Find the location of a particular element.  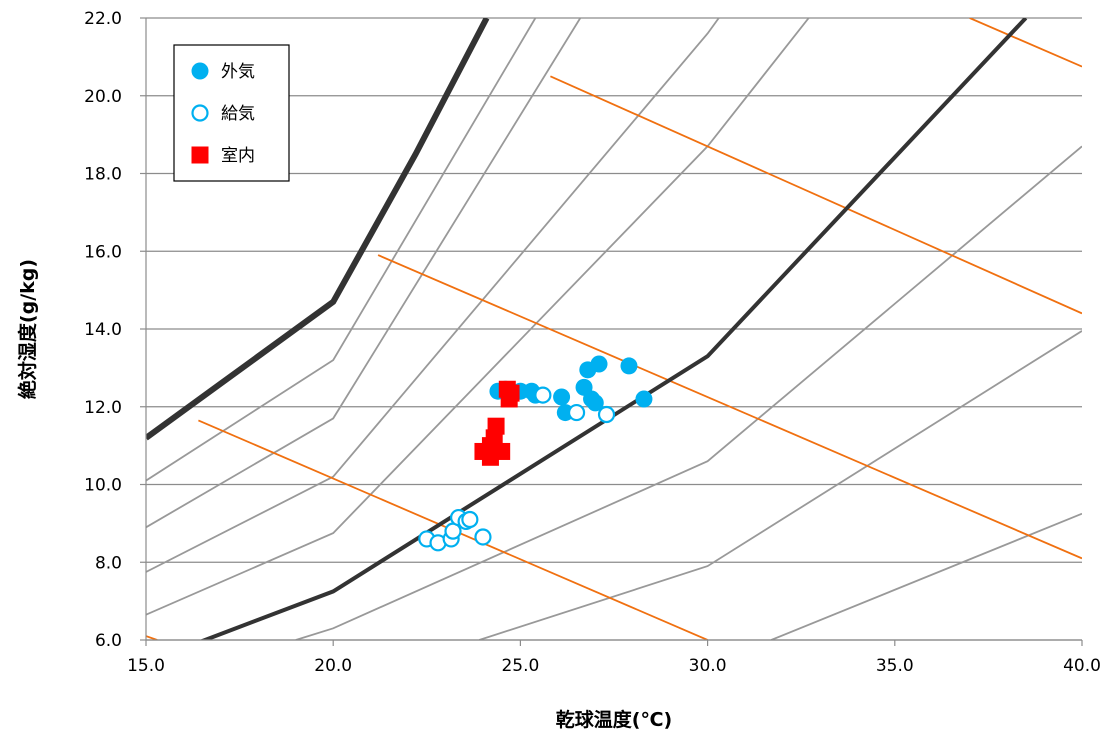

y-axis-title: 絶対湿度(g/kg) is located at coordinates (27, 329).